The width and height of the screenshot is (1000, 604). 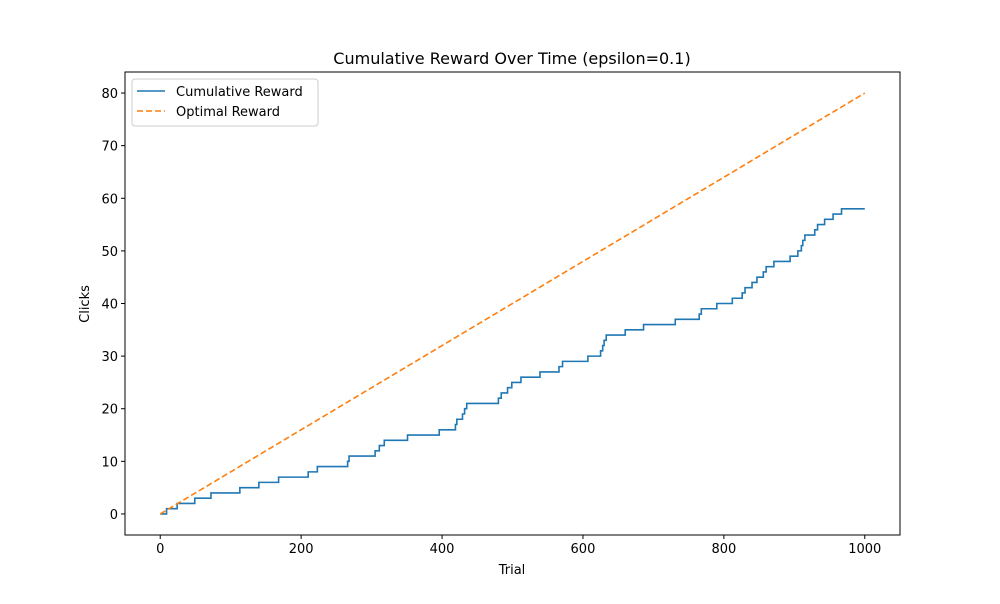 I want to click on legend-label-cumulative-reward: Cumulative Reward, so click(x=239, y=92).